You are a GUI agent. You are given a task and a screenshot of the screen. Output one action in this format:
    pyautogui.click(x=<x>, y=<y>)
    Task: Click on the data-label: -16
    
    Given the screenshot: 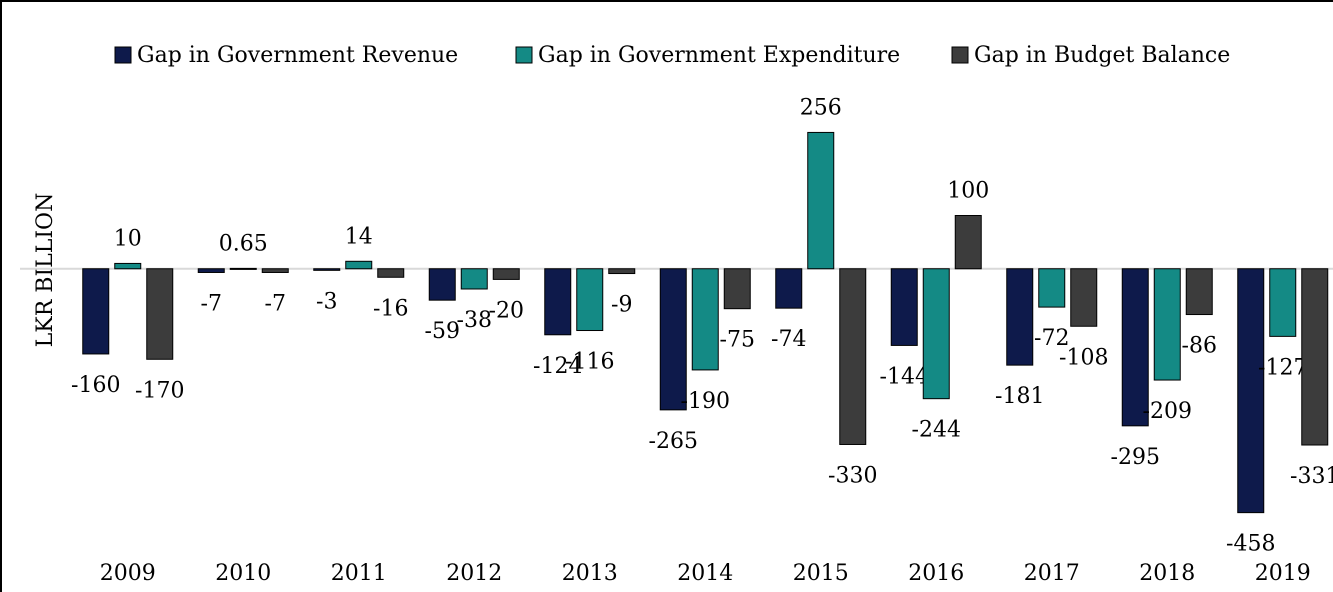 What is the action you would take?
    pyautogui.click(x=390, y=308)
    